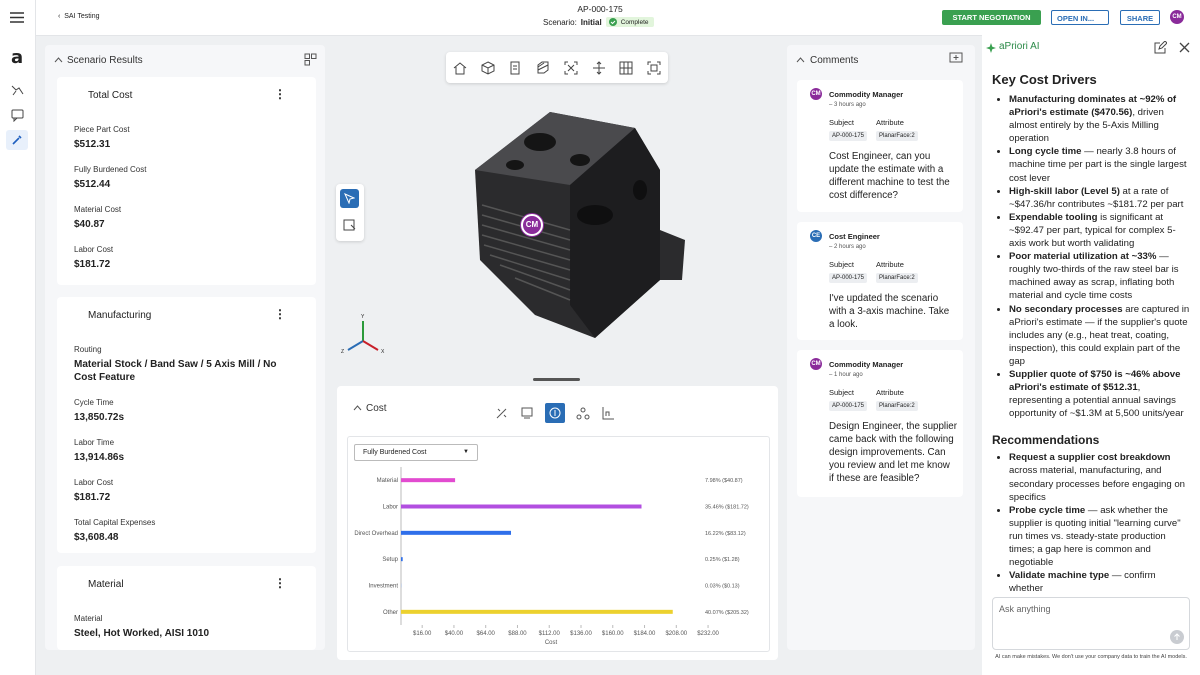  Describe the element at coordinates (725, 534) in the screenshot. I see `value-label: 16.22% ($83.12)` at that location.